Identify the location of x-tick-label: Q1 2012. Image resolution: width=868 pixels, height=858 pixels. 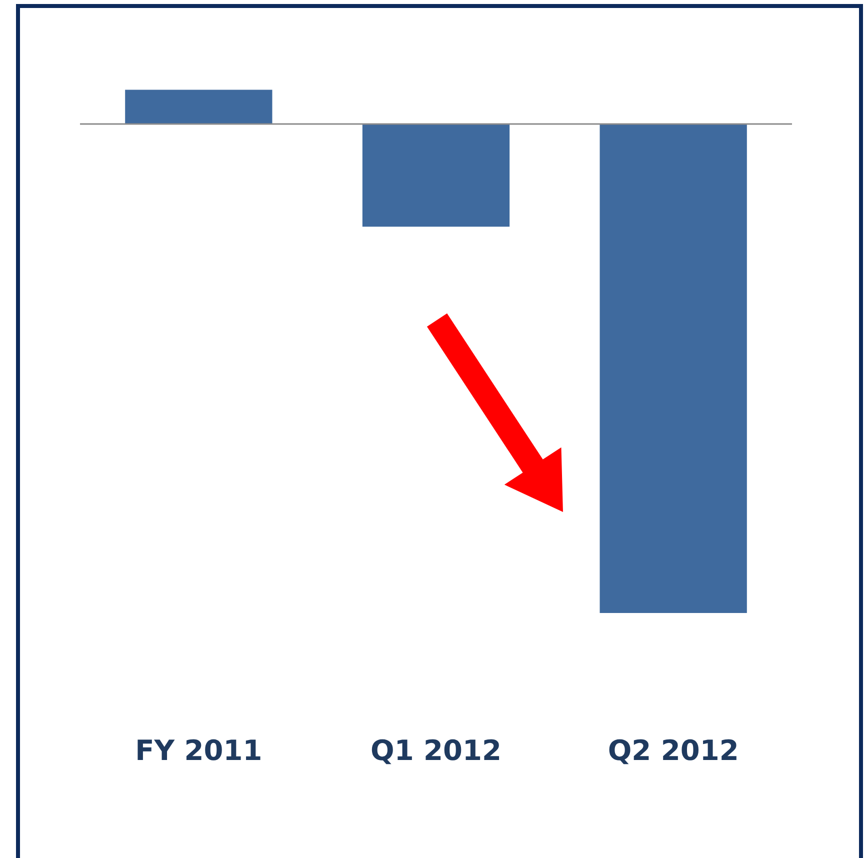
(436, 750).